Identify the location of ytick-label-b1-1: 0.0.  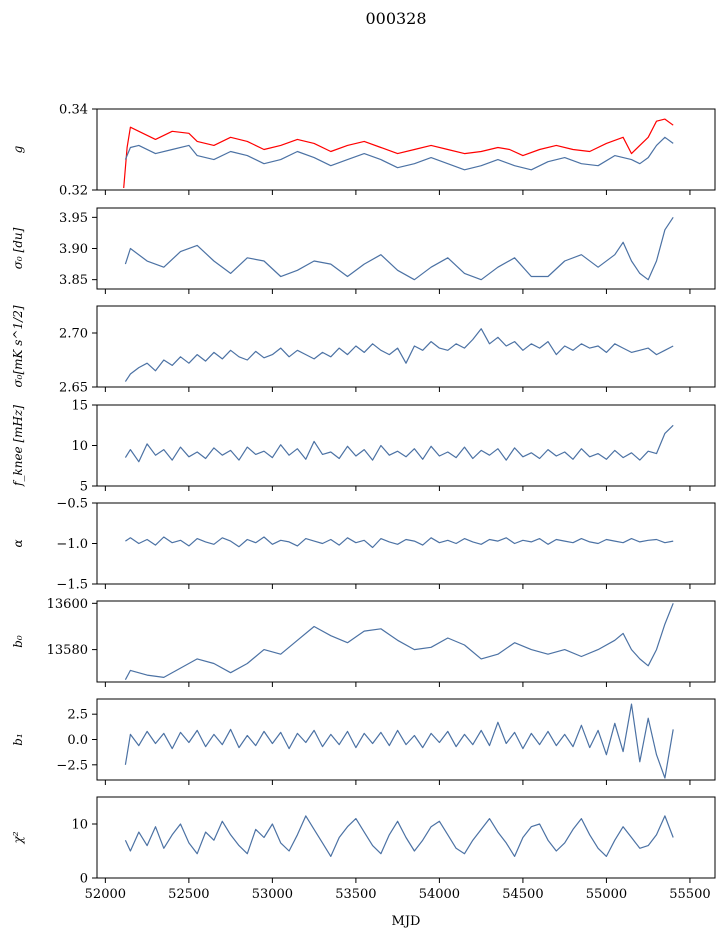
(77, 740).